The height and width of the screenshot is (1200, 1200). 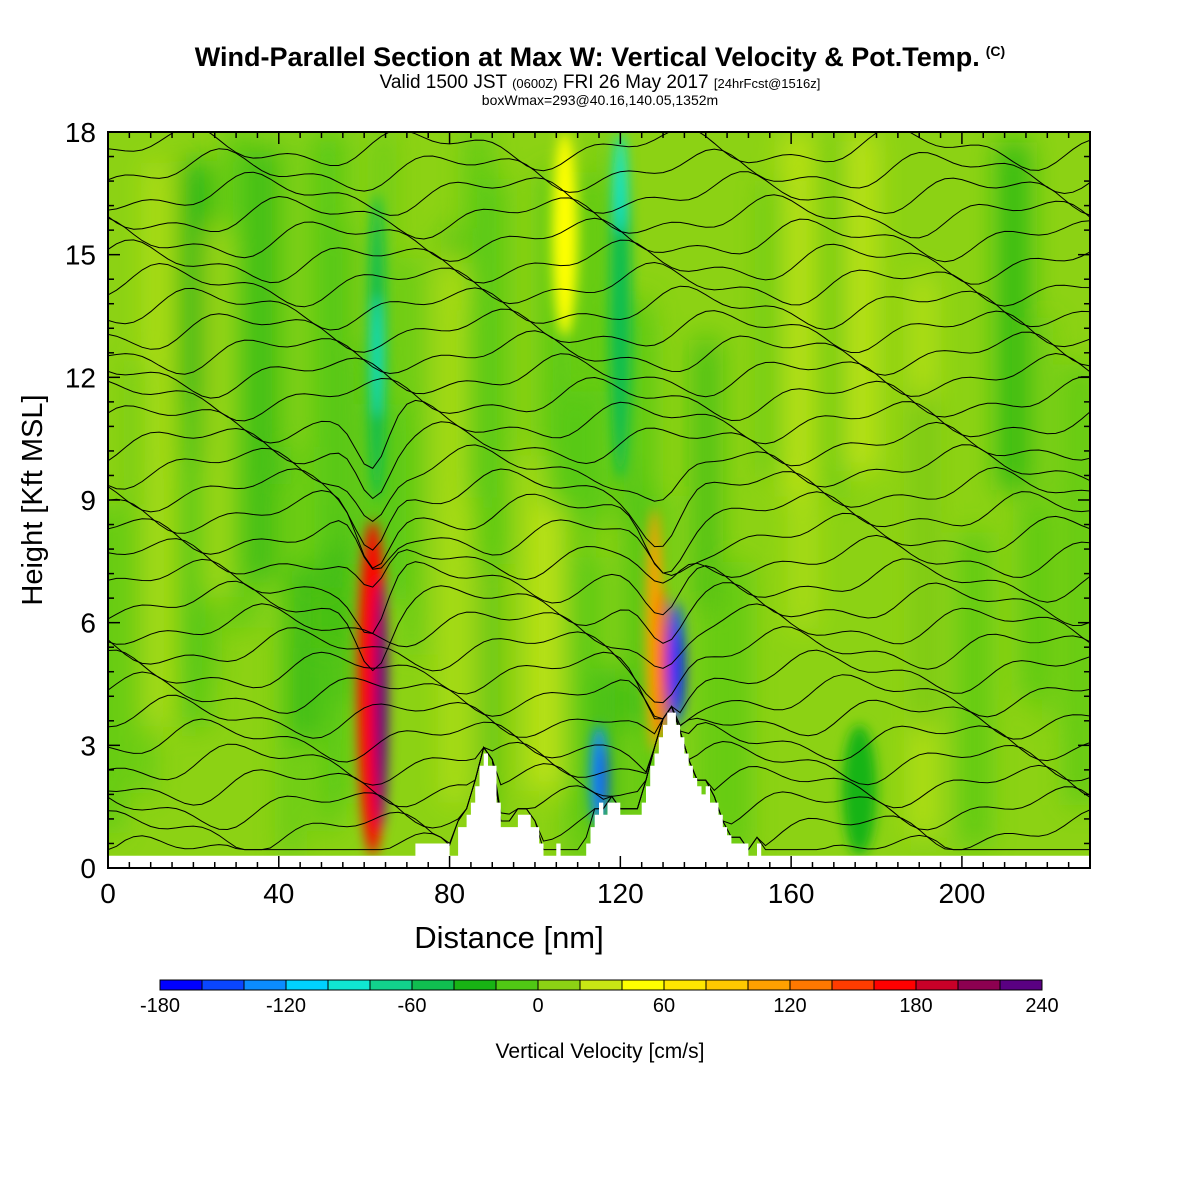 I want to click on copyright-mark: (C), so click(x=995, y=51).